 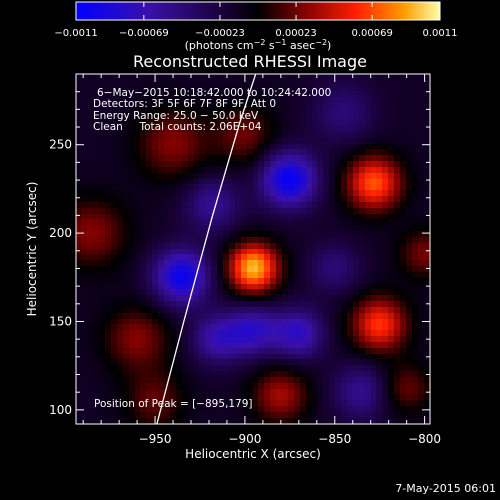 I want to click on annotation-detectors: Detectors: 3F 5F 6F 7F 8F 9F, Att 0, so click(x=184, y=104).